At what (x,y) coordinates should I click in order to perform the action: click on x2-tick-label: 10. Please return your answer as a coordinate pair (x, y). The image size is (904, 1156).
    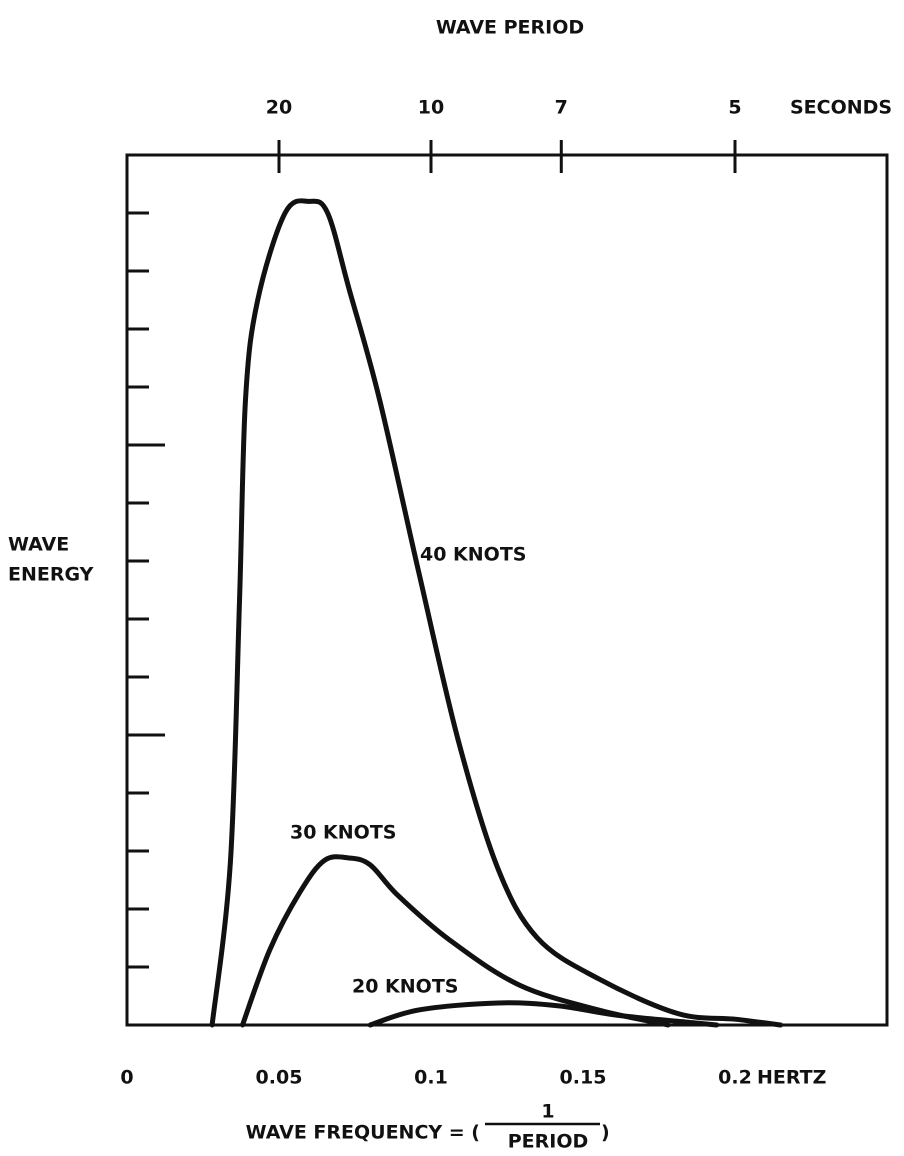
    Looking at the image, I should click on (431, 108).